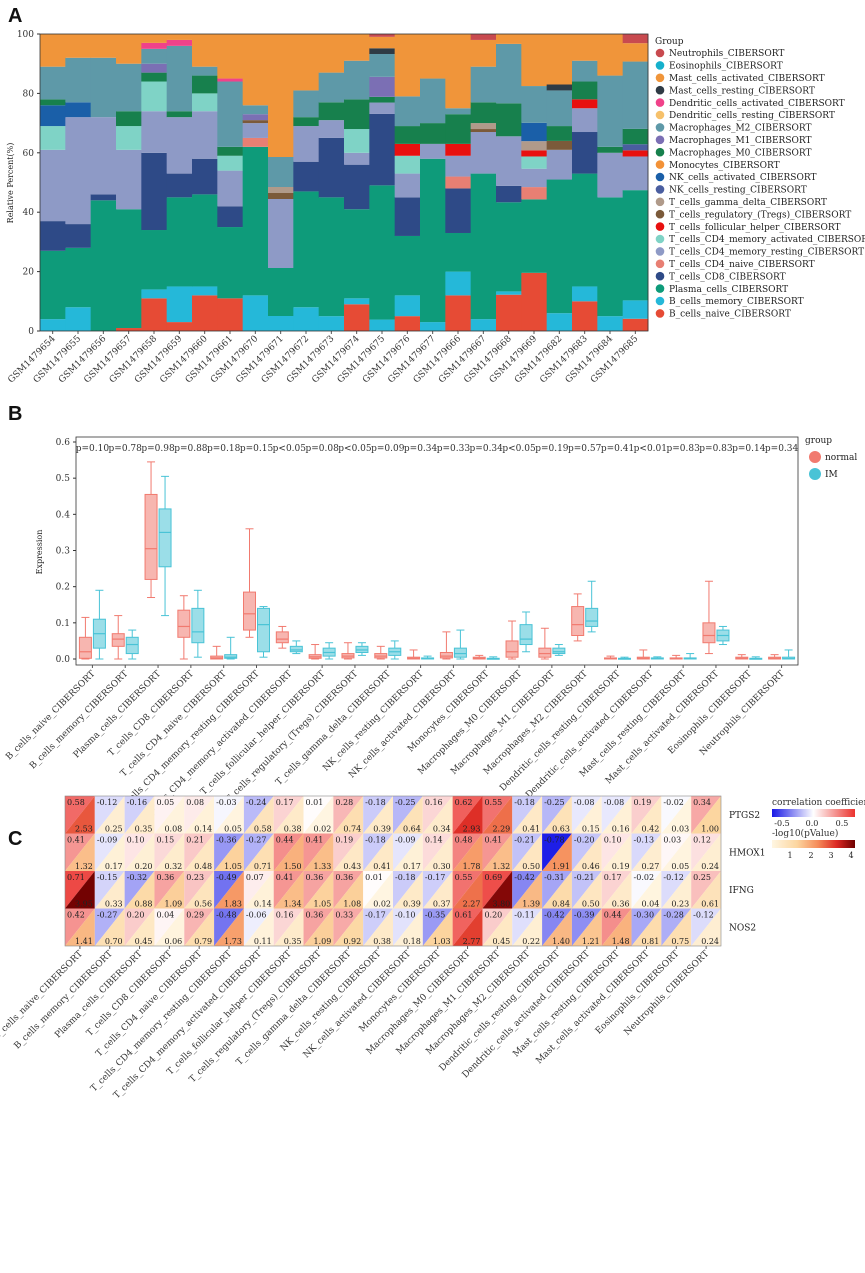 The image size is (865, 1273). What do you see at coordinates (412, 829) in the screenshot?
I see `p-label: 0.64` at bounding box center [412, 829].